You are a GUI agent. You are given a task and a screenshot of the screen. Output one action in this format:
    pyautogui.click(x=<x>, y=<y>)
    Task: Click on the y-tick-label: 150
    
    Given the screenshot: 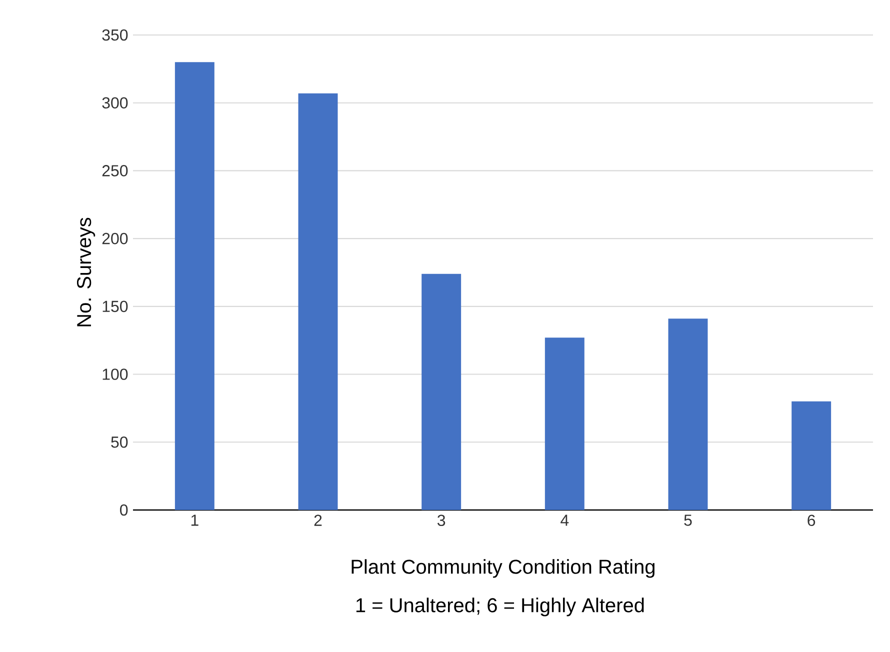 What is the action you would take?
    pyautogui.click(x=115, y=306)
    